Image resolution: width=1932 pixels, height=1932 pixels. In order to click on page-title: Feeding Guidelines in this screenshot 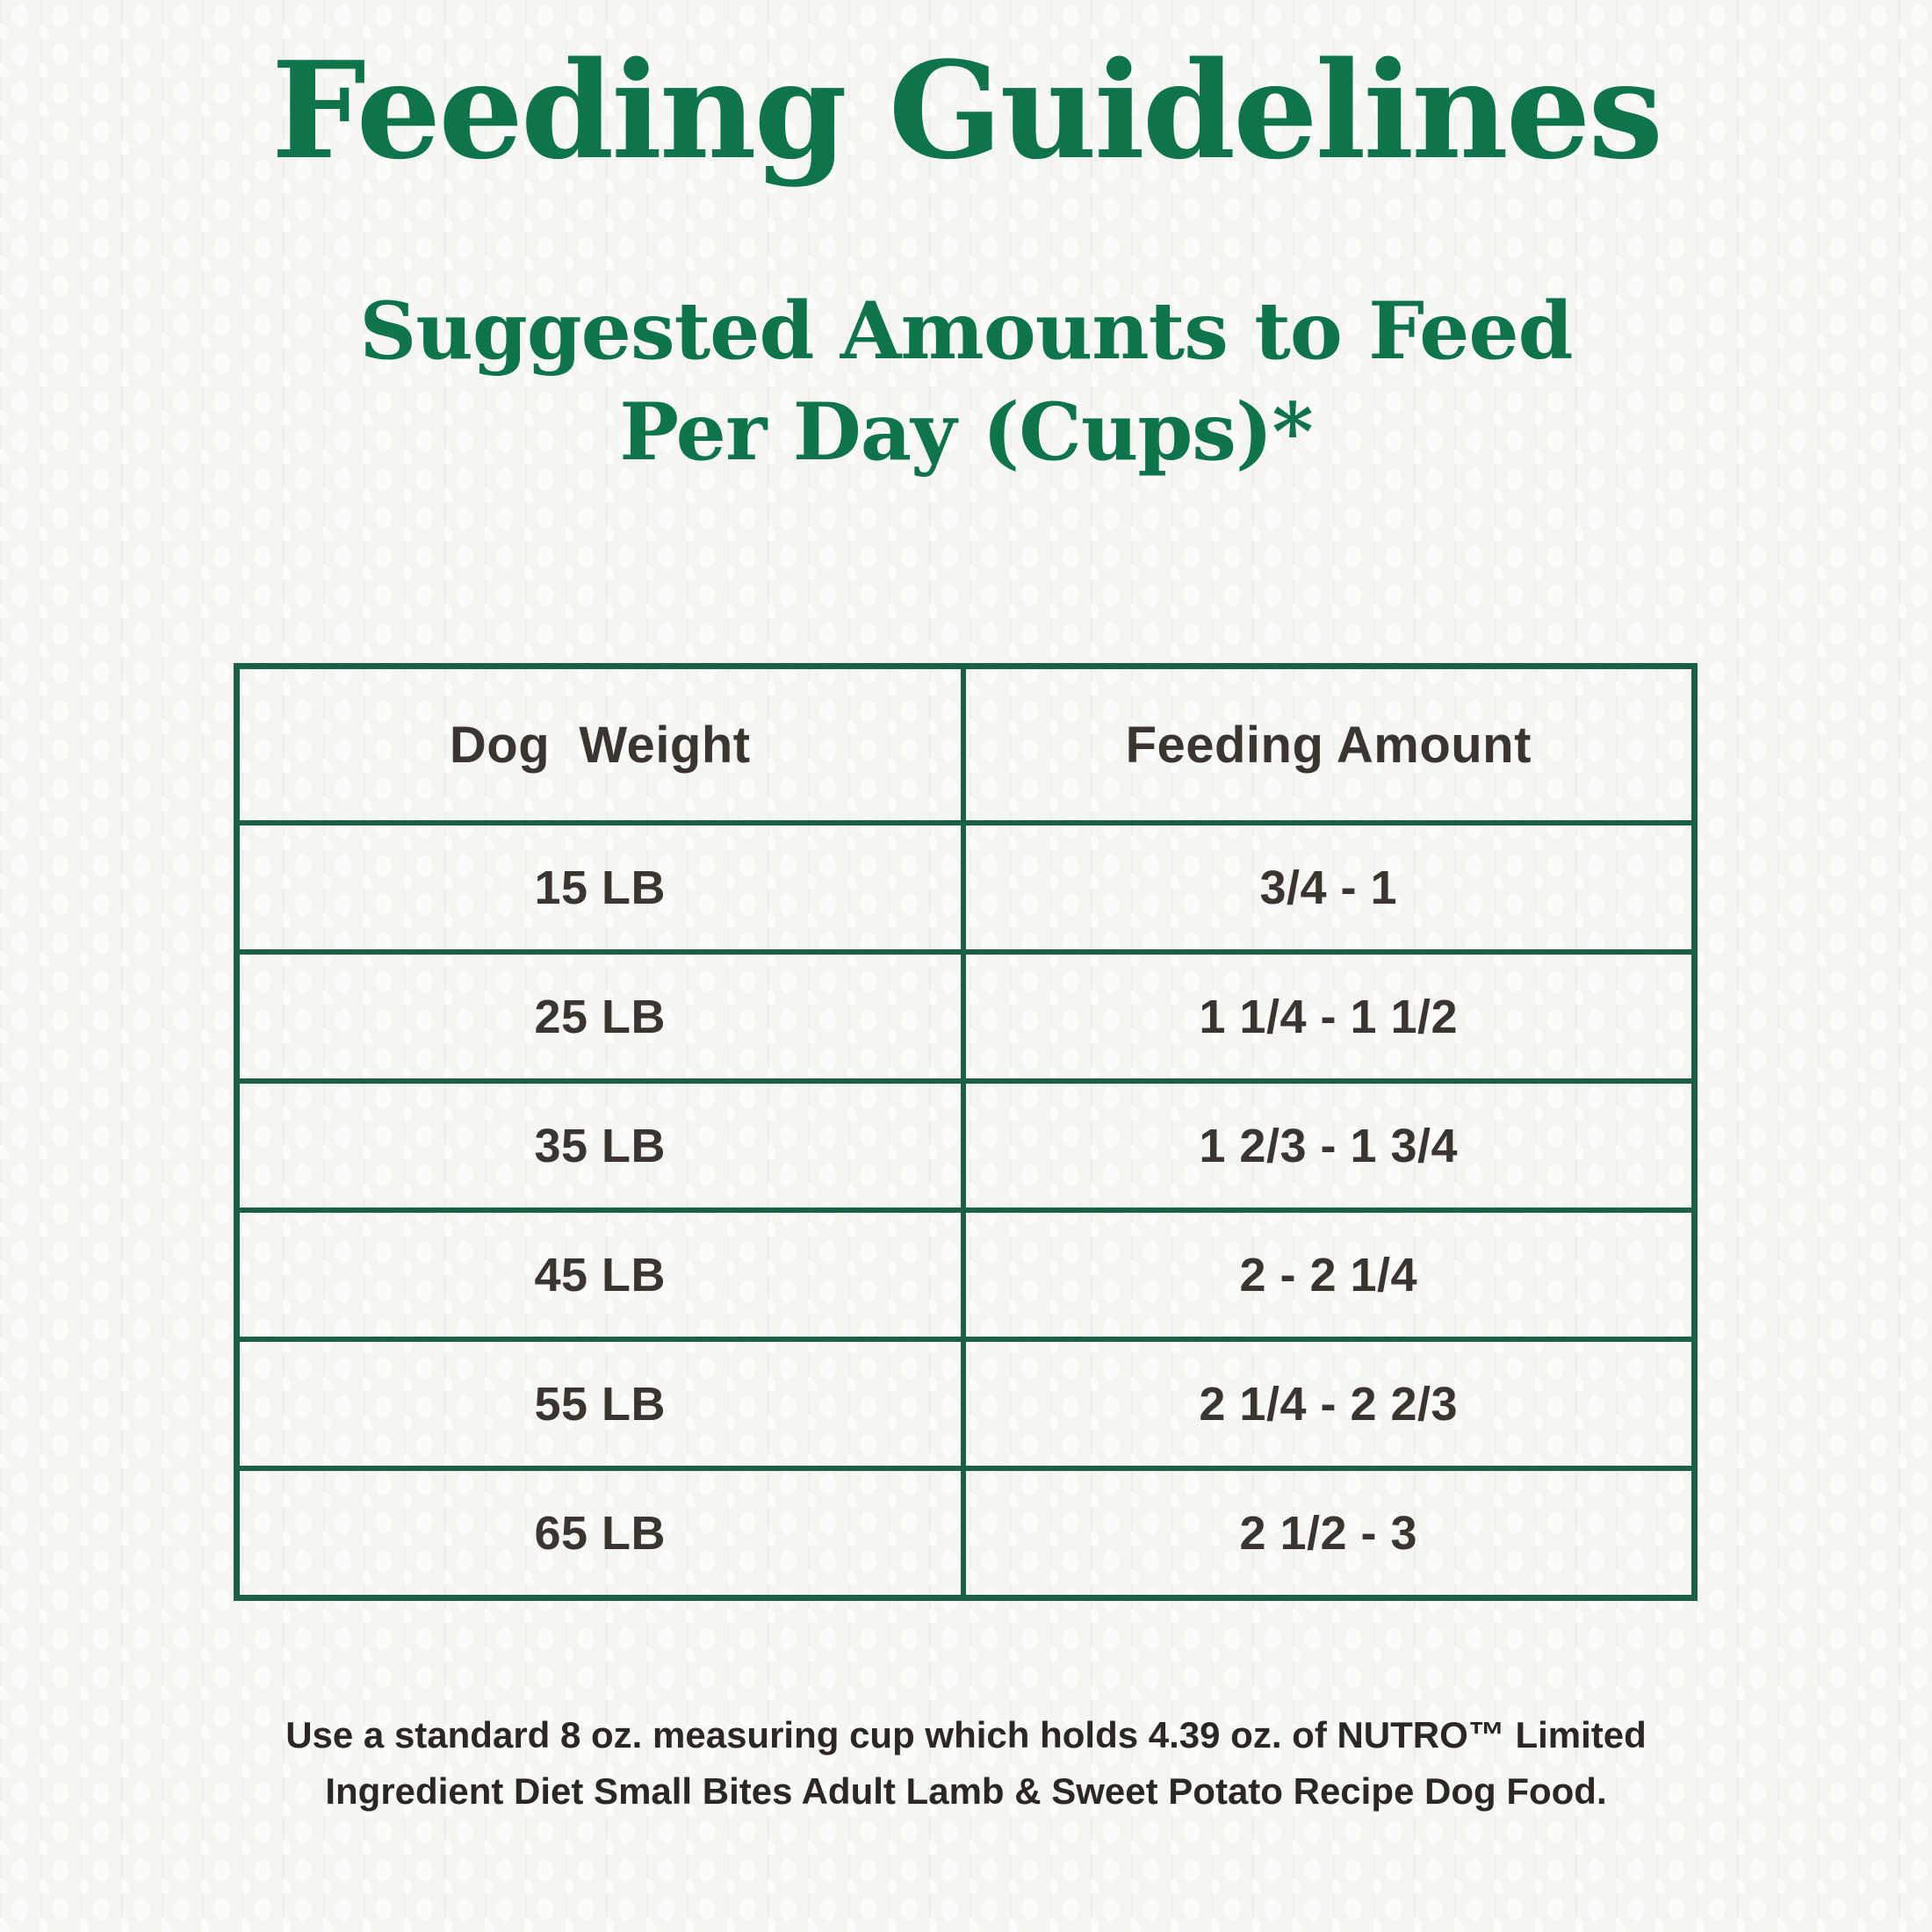, I will do `click(967, 110)`.